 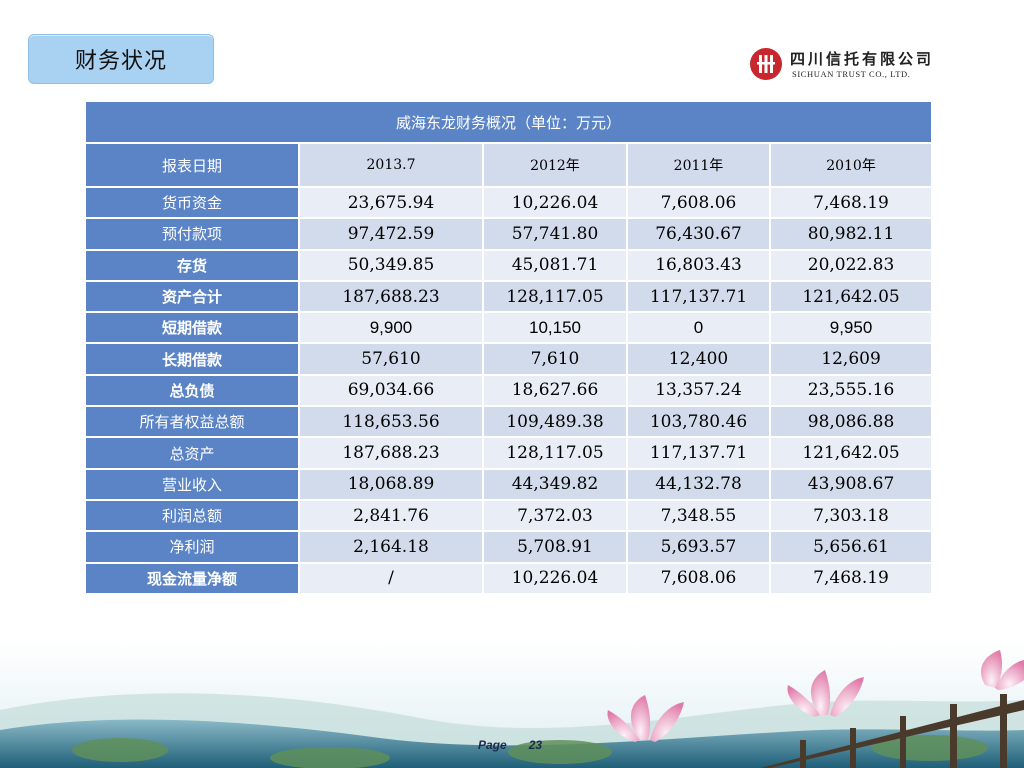 I want to click on lotus-flower-icon, so click(x=815, y=696).